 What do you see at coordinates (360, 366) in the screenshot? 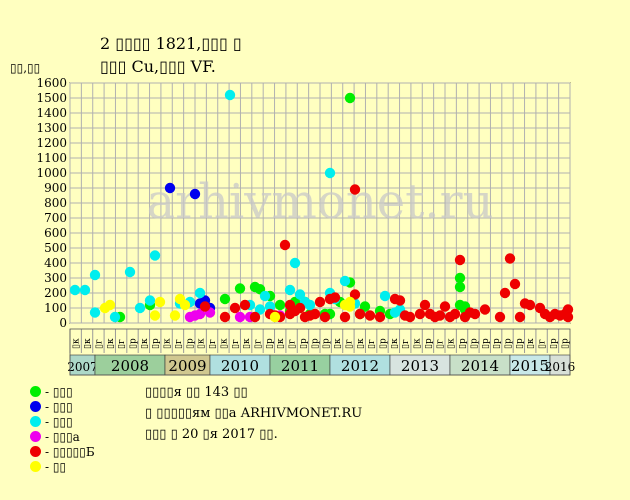
I see `year-label: 2012` at bounding box center [360, 366].